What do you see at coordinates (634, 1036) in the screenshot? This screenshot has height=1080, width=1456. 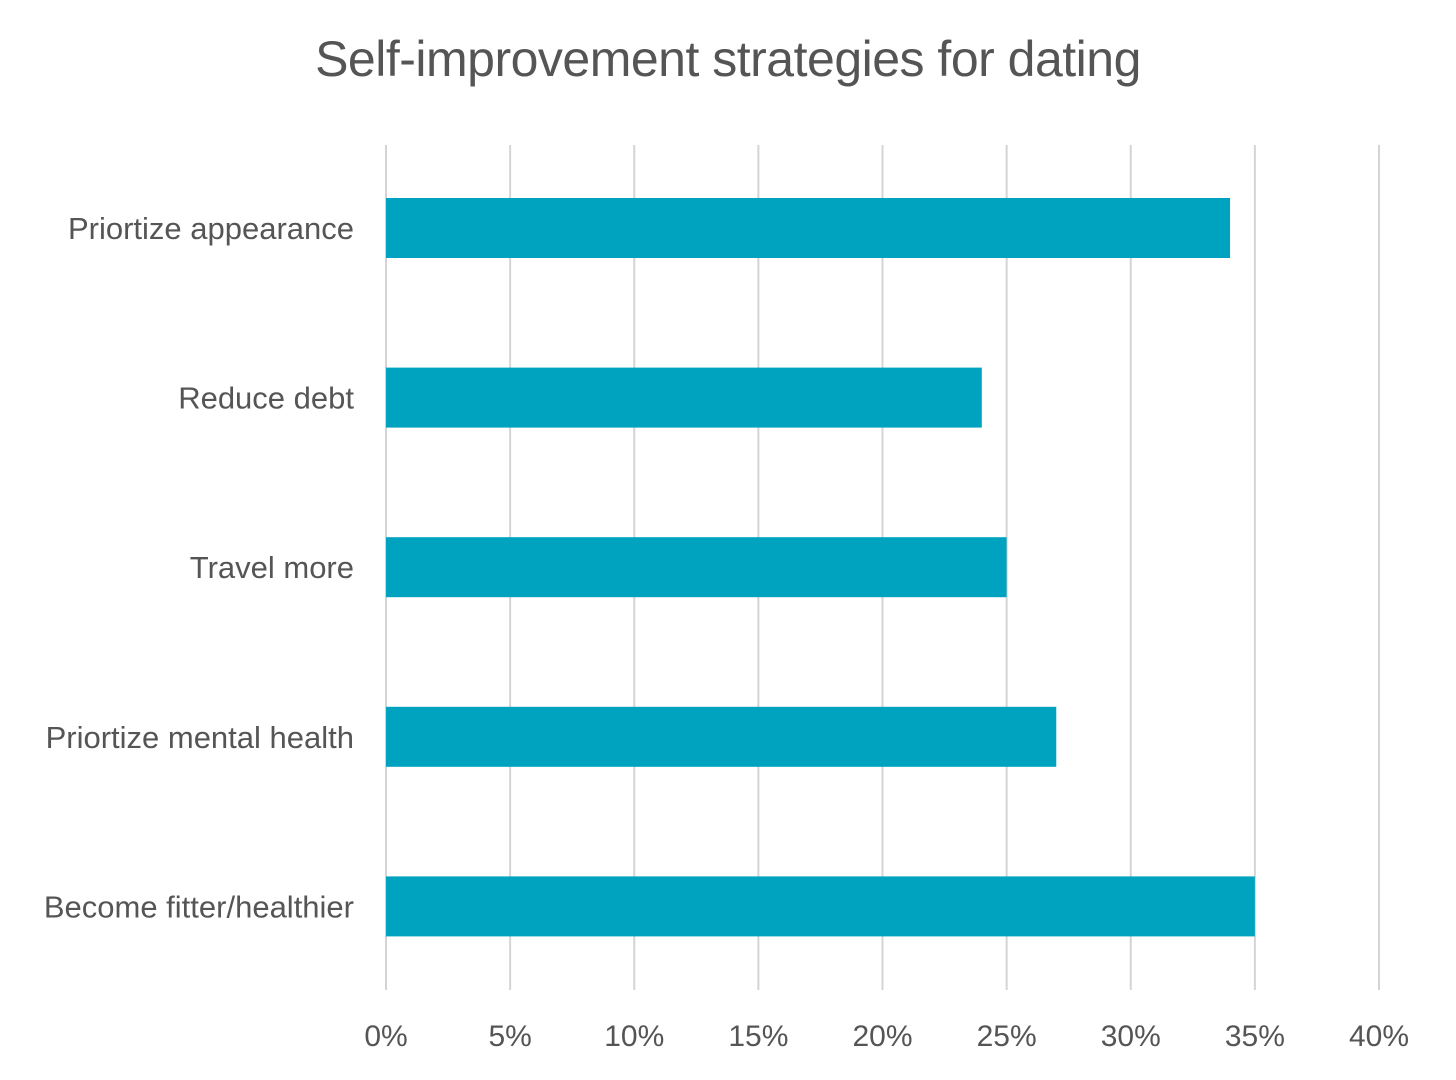 I see `x-tick-label: 10%` at bounding box center [634, 1036].